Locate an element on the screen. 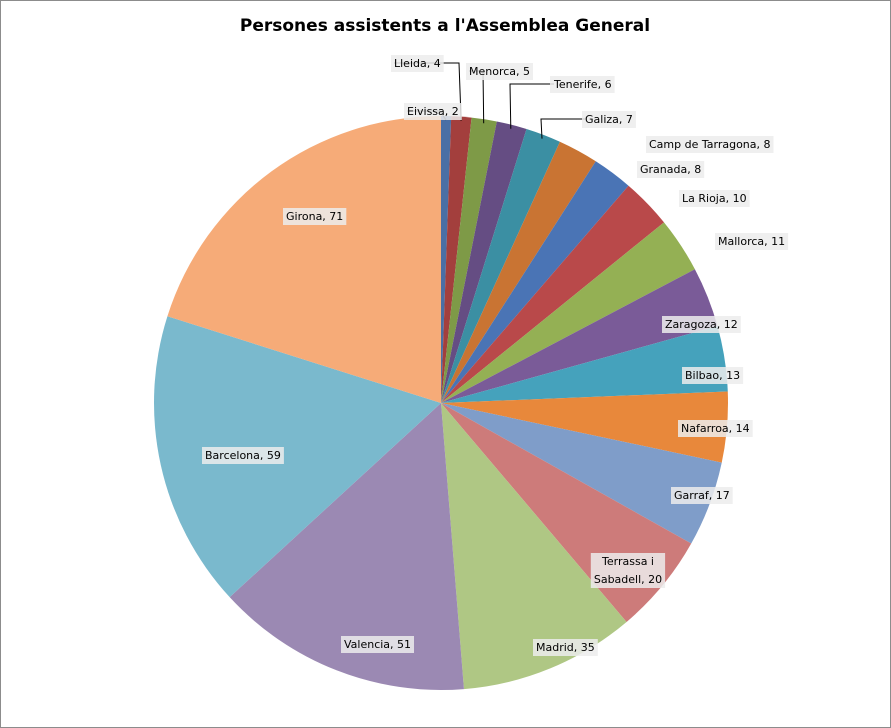 Image resolution: width=891 pixels, height=728 pixels. data-label-text: Galiza, 7 is located at coordinates (609, 119).